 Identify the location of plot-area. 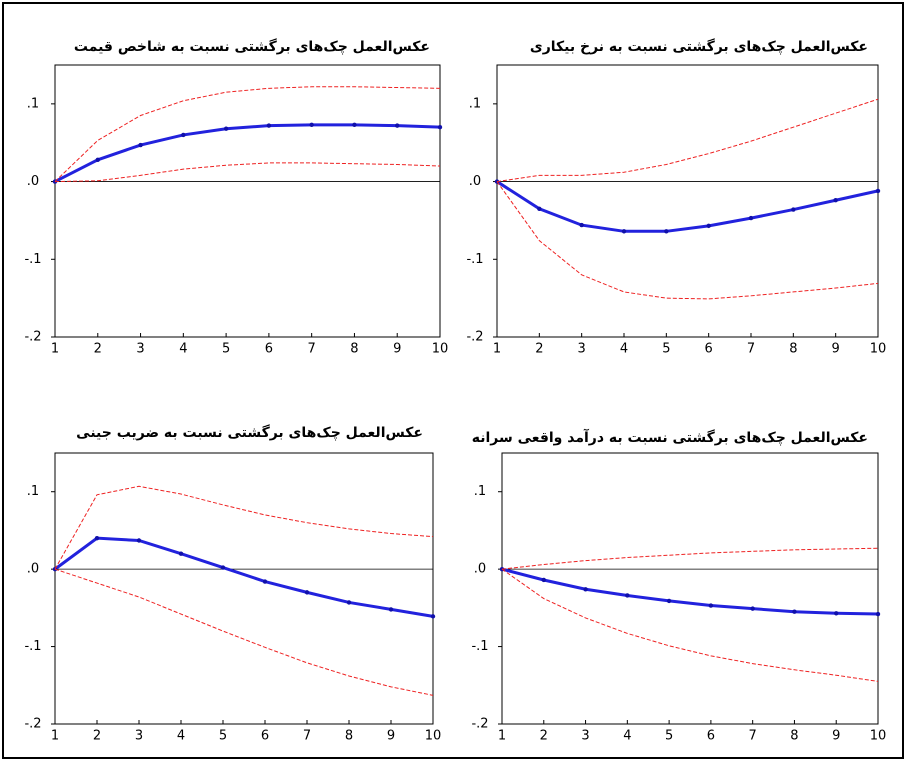
(690, 588).